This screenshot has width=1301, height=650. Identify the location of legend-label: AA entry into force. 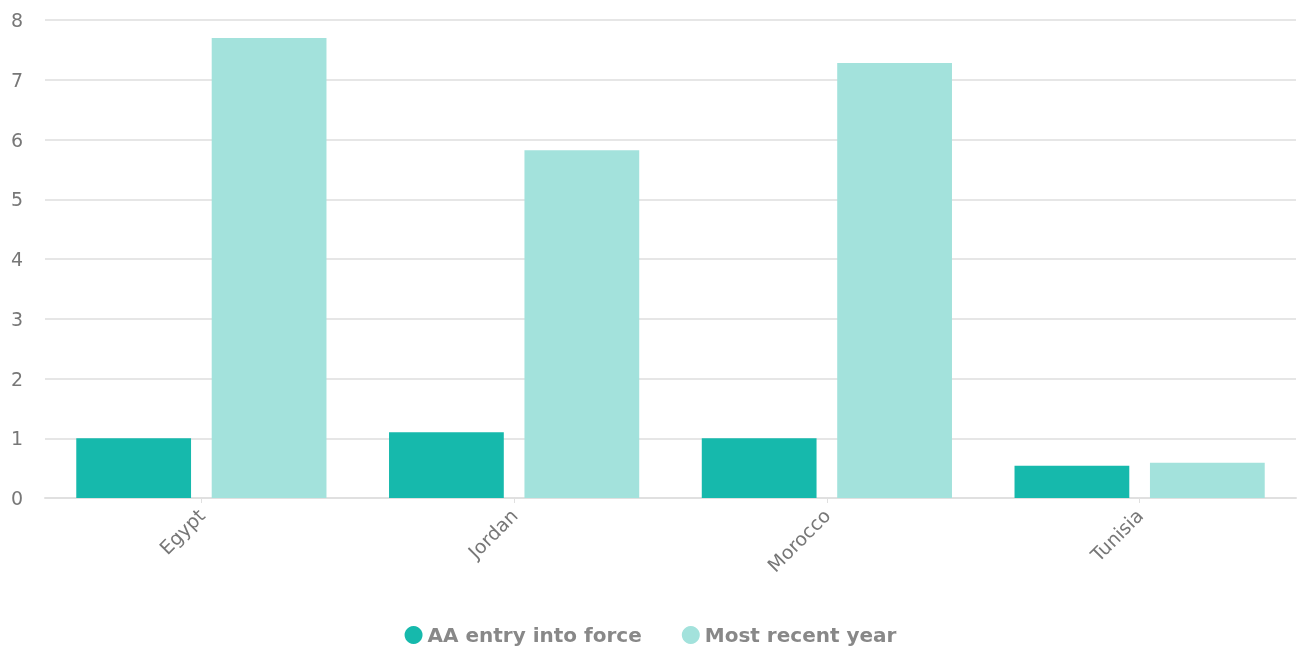
(534, 635).